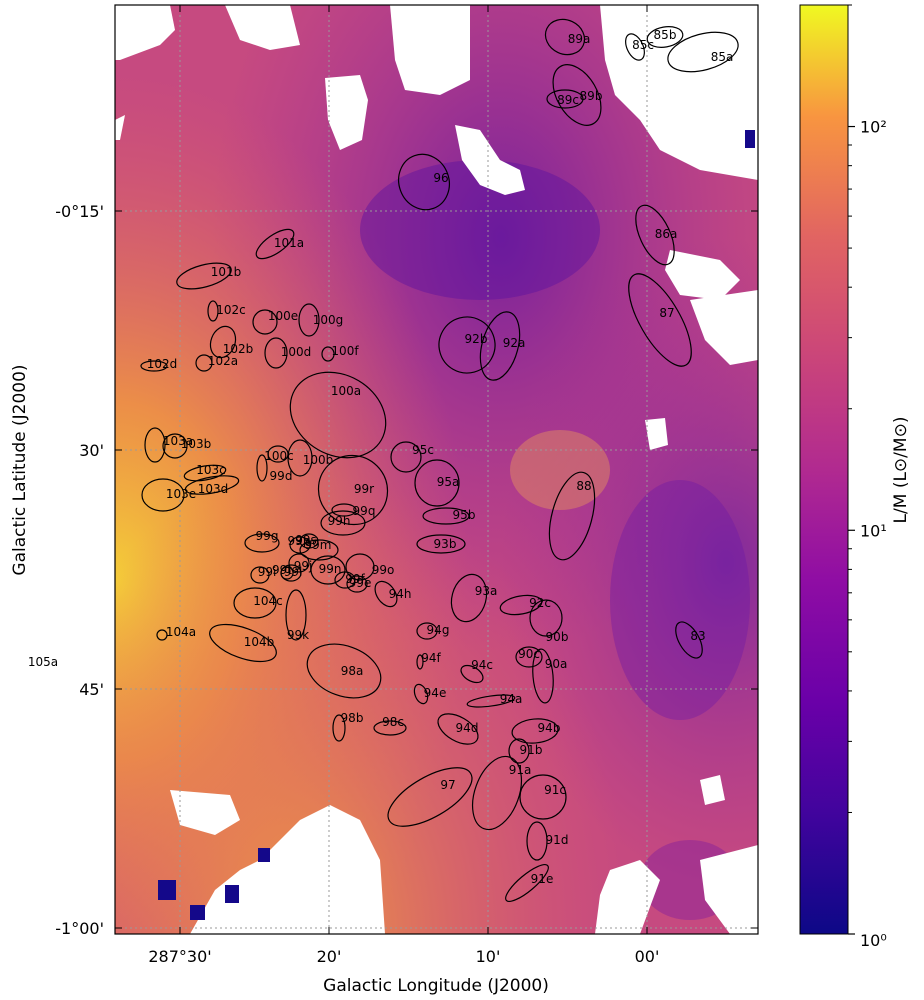 The width and height of the screenshot is (924, 1000). What do you see at coordinates (400, 594) in the screenshot?
I see `region-label-94h: 94h` at bounding box center [400, 594].